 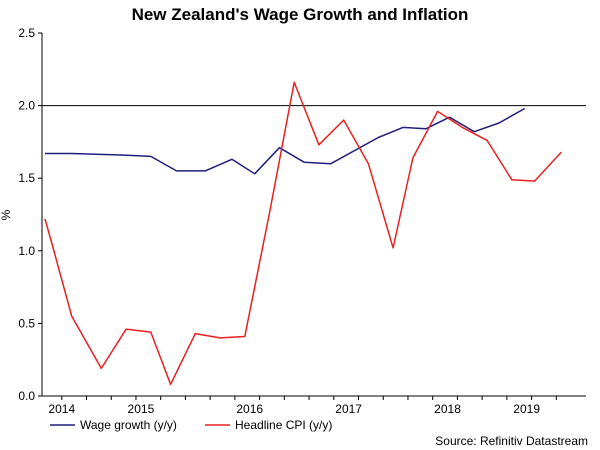 I want to click on y-axis-label: %, so click(x=6, y=214).